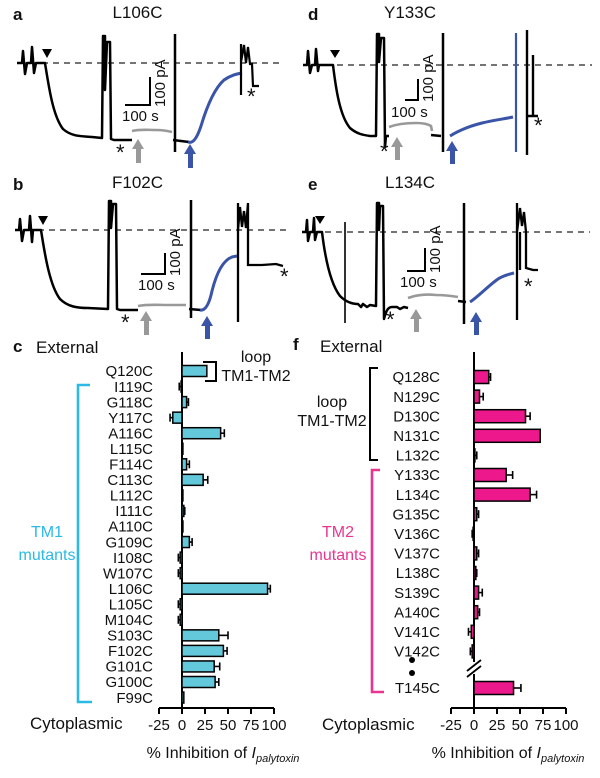 The width and height of the screenshot is (600, 778). Describe the element at coordinates (183, 697) in the screenshot. I see `bar-F99C` at that location.